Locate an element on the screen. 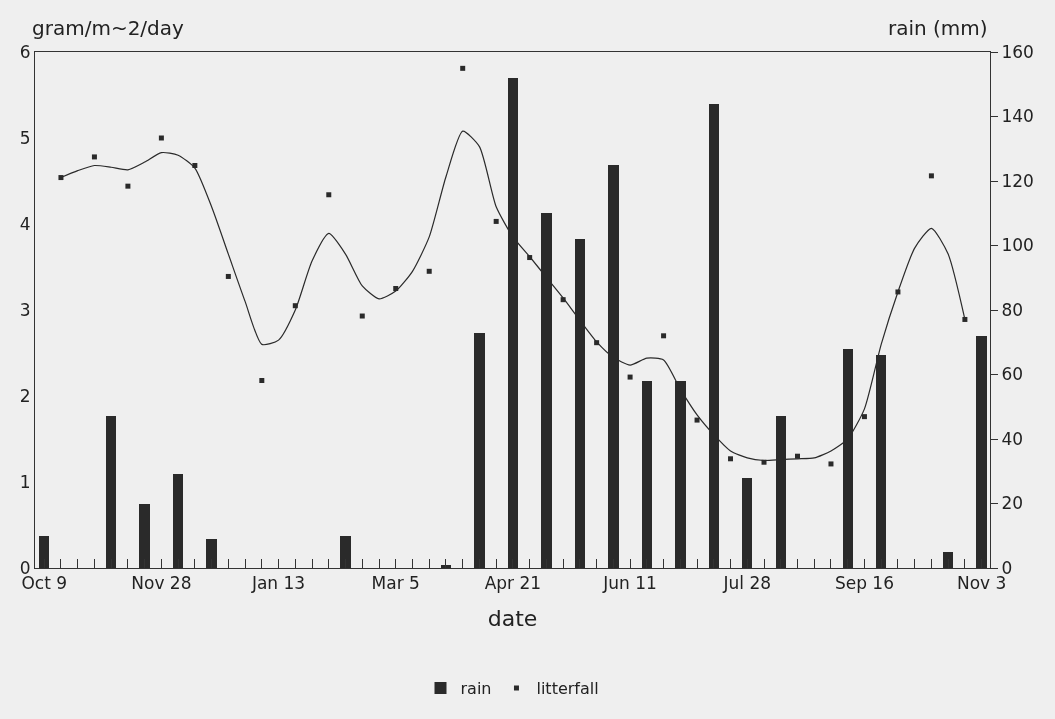  x-tick-label: Mar 5 is located at coordinates (395, 583).